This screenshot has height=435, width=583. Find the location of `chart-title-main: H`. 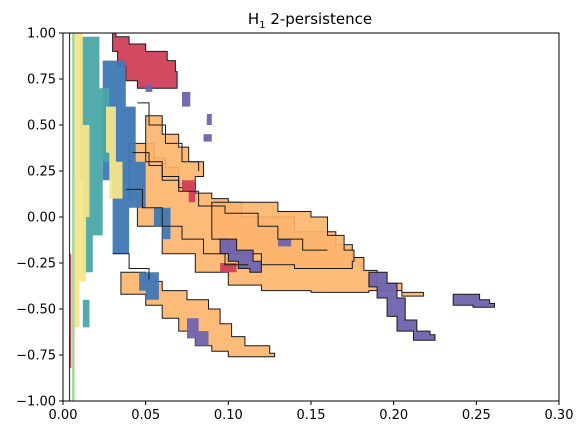

chart-title-main: H is located at coordinates (253, 19).